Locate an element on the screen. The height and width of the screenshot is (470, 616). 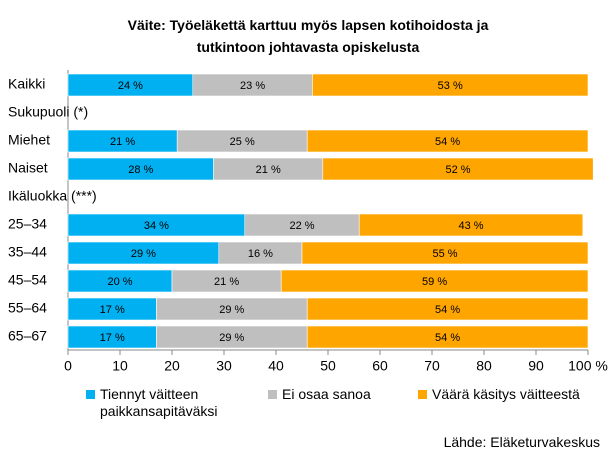
legend-label: Väärä käsitys väitteestä is located at coordinates (506, 394).